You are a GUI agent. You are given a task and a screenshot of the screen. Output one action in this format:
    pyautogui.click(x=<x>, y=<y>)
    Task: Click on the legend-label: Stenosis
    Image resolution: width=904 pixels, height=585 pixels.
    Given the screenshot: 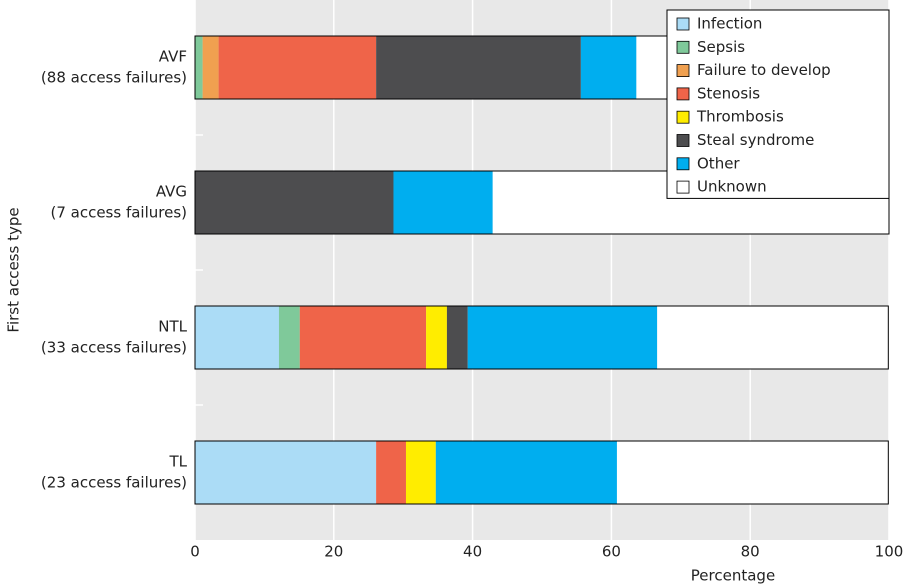 What is the action you would take?
    pyautogui.click(x=728, y=93)
    